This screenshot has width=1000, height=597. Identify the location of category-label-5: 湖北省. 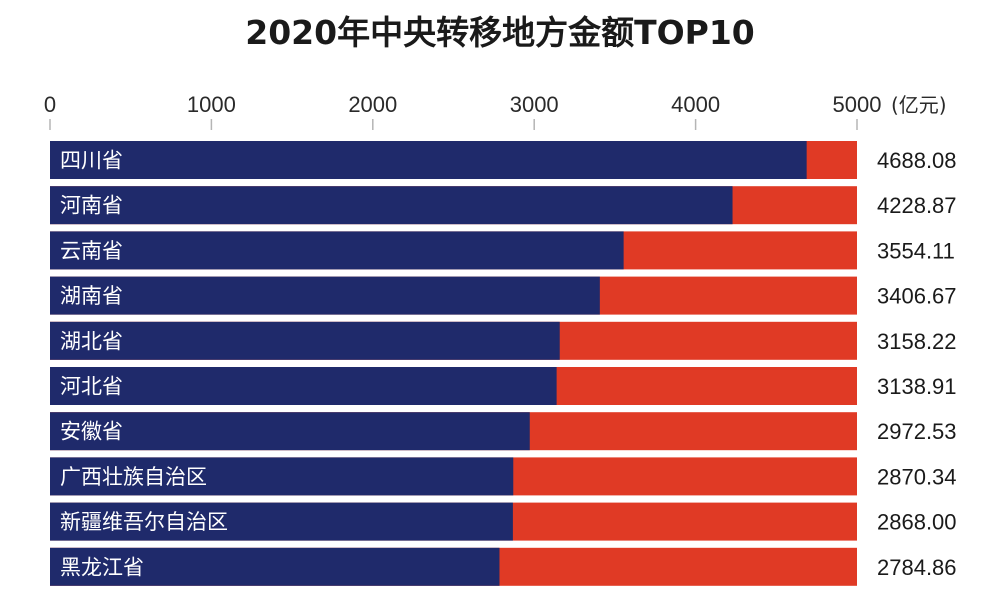
(91, 341).